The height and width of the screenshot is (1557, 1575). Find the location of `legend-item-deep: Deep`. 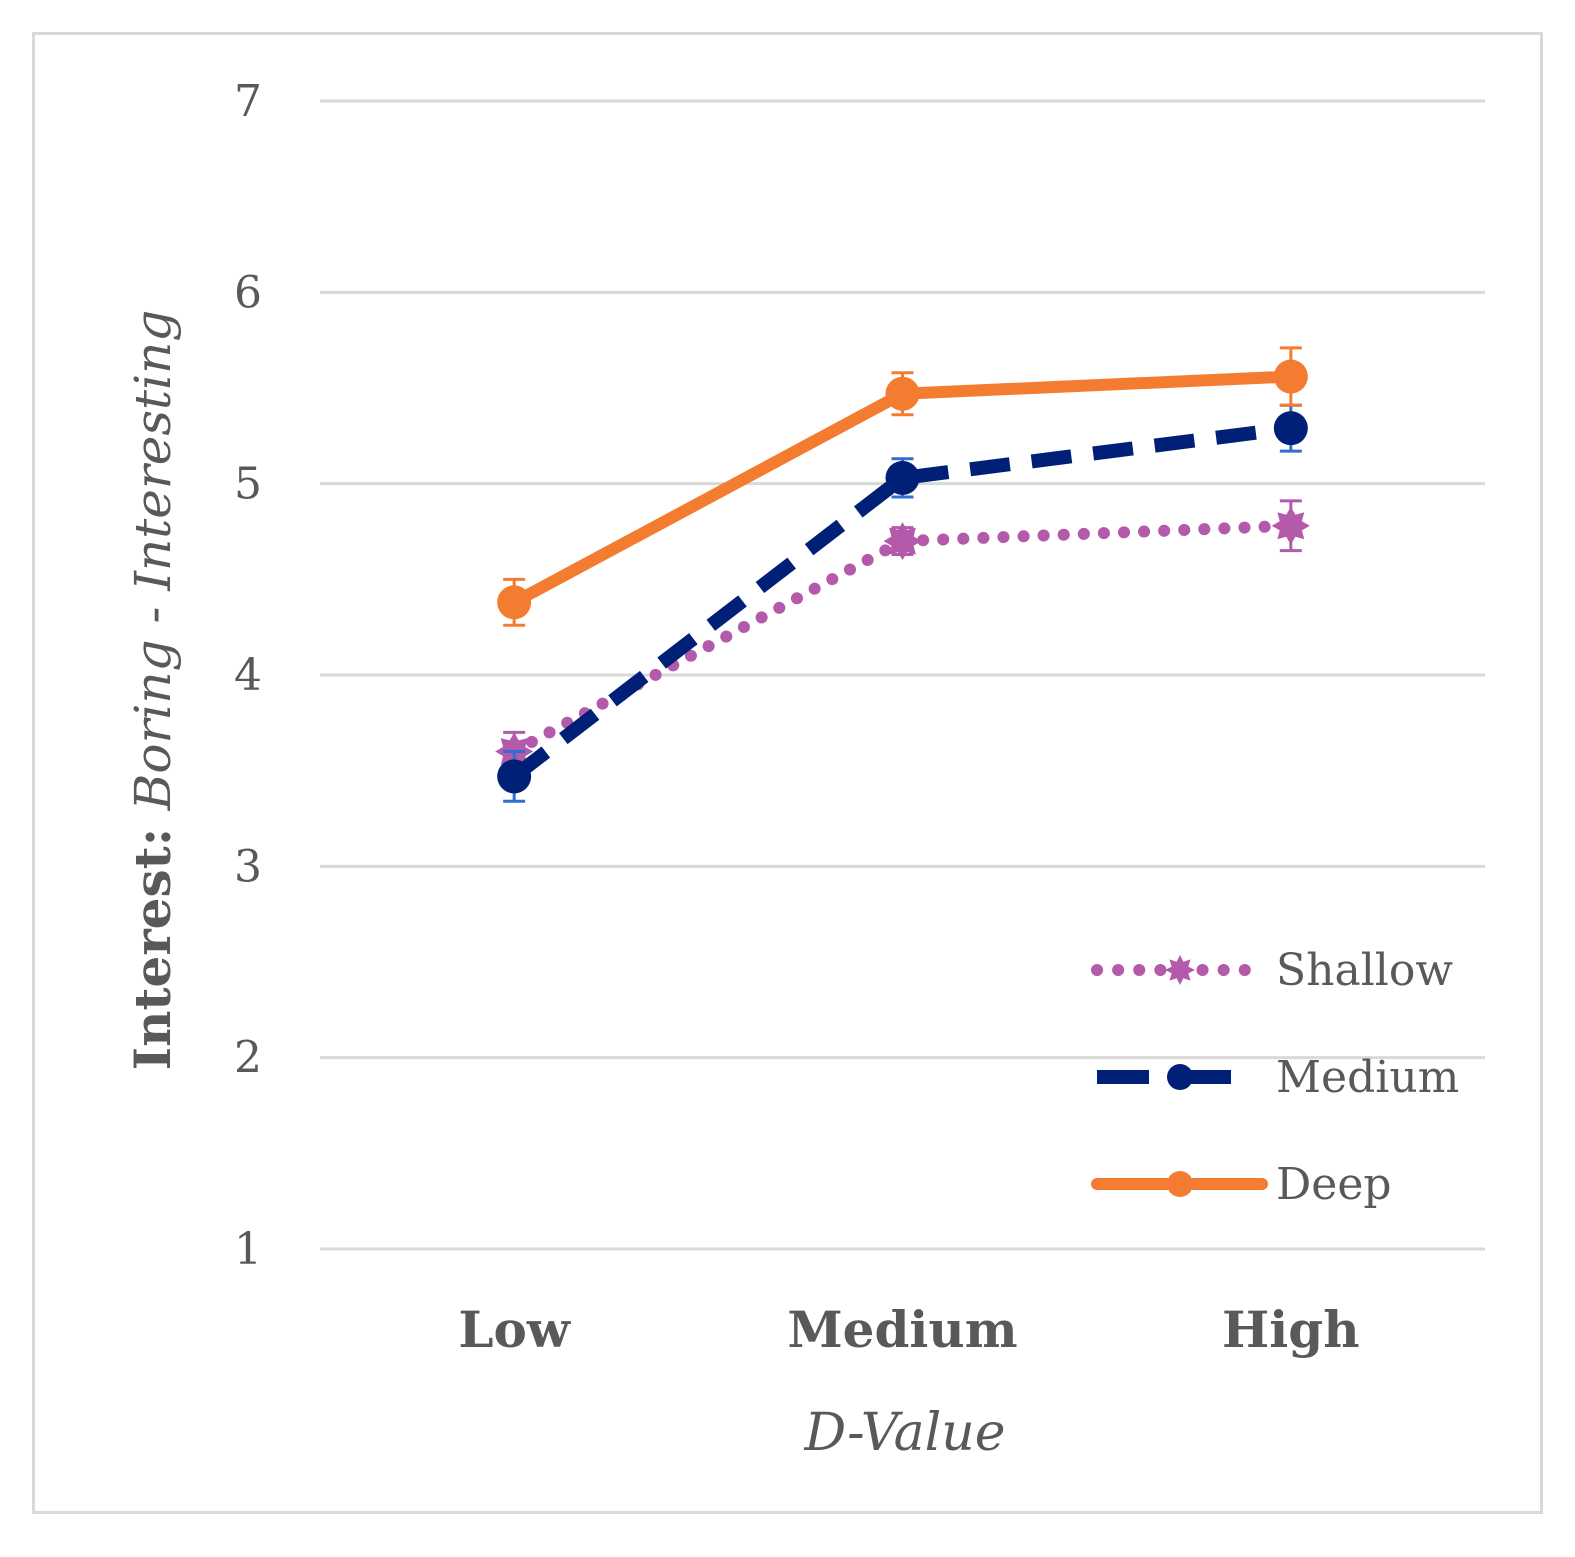

legend-item-deep: Deep is located at coordinates (1241, 1184).